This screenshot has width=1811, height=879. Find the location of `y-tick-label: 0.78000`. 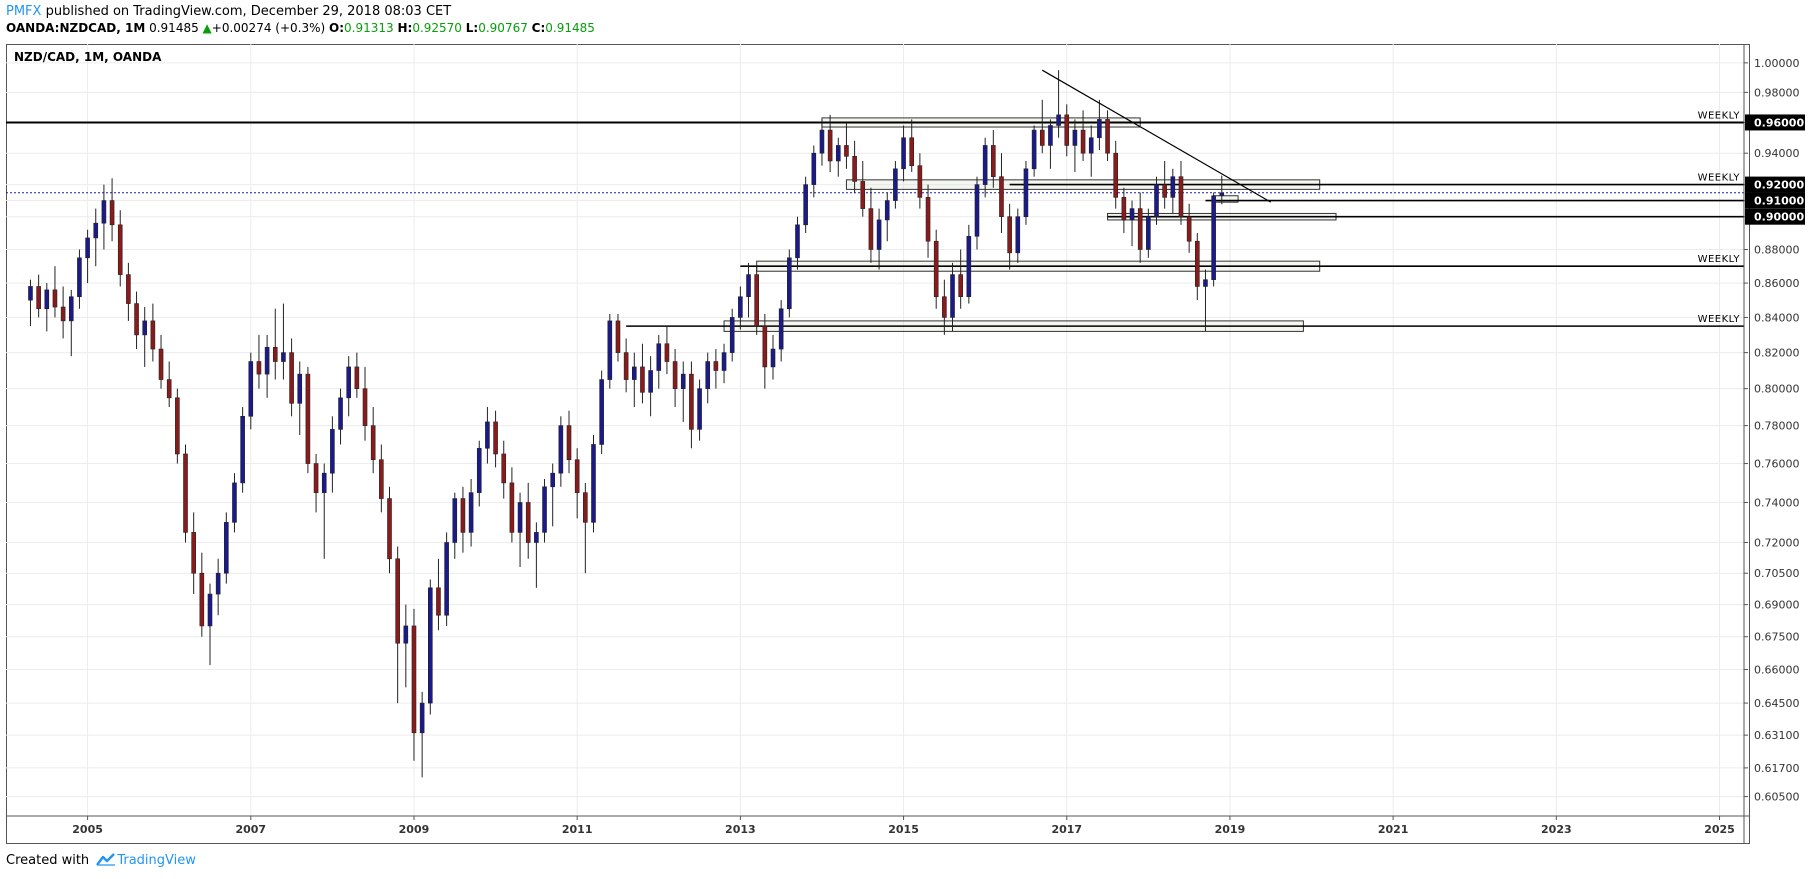

y-tick-label: 0.78000 is located at coordinates (1777, 426).